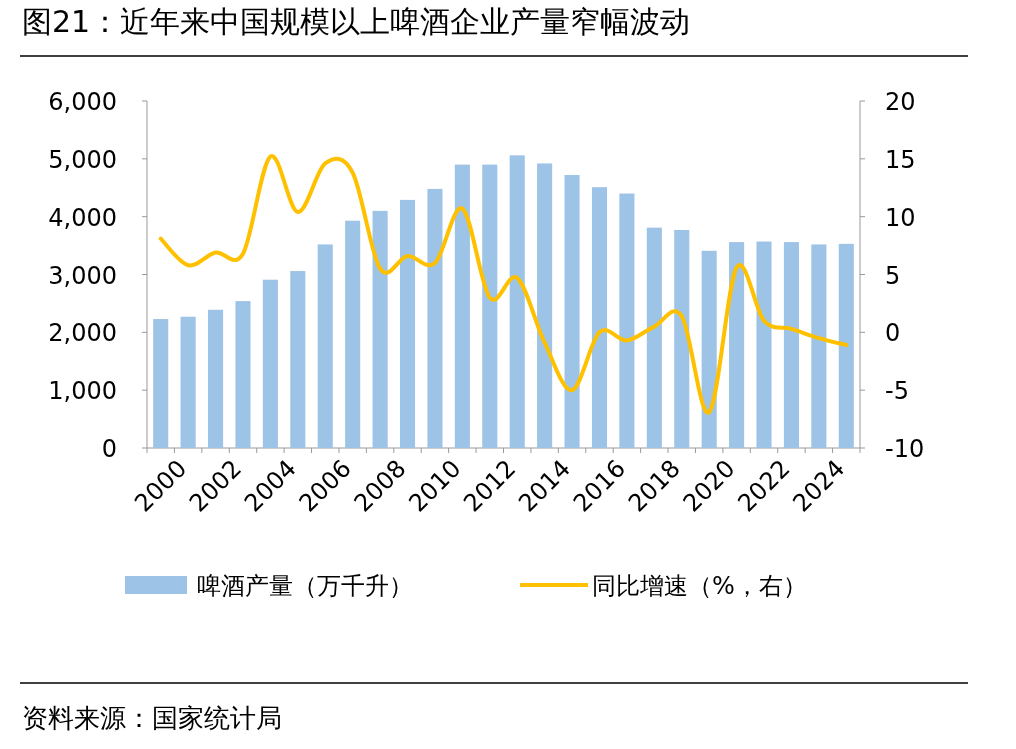  Describe the element at coordinates (900, 217) in the screenshot. I see `y2-tick-label: 10` at that location.